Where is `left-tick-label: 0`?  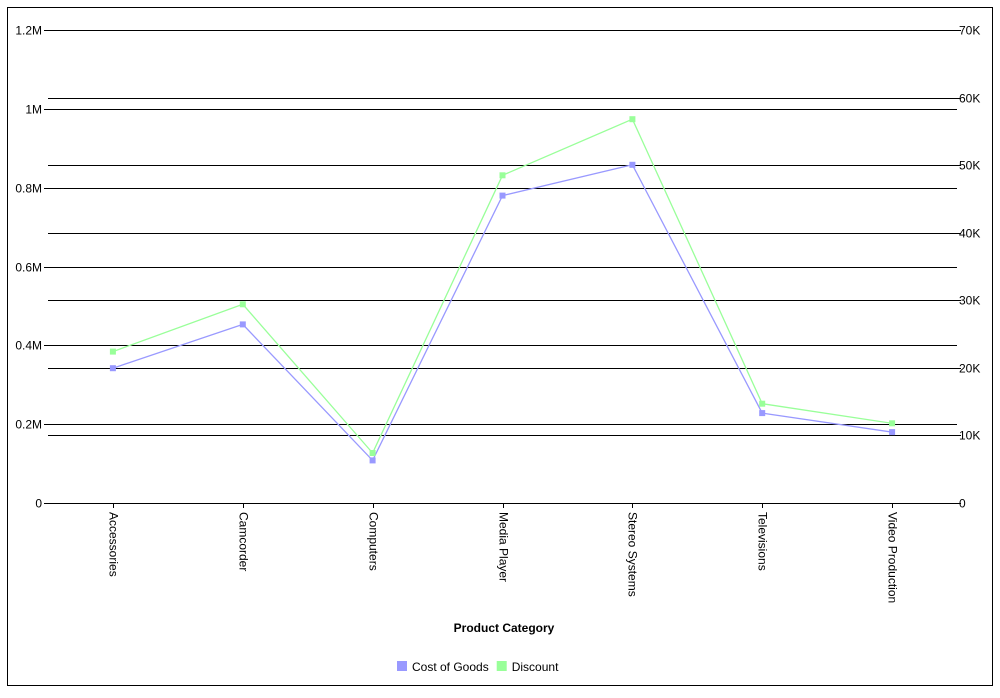
left-tick-label: 0 is located at coordinates (38, 504).